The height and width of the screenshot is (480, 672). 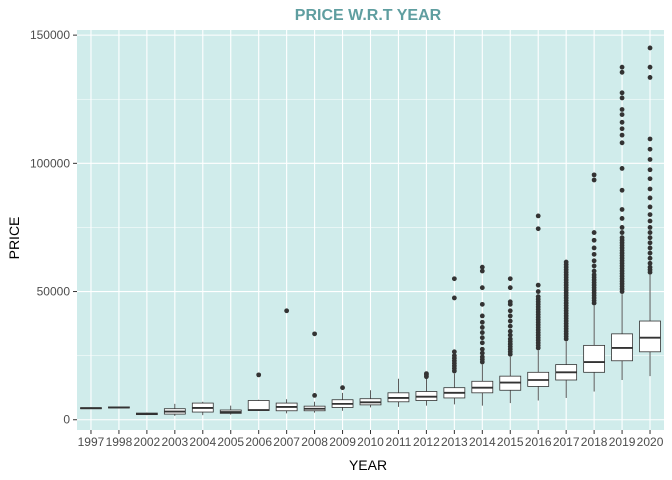 I want to click on box-group-2011, so click(x=398, y=392).